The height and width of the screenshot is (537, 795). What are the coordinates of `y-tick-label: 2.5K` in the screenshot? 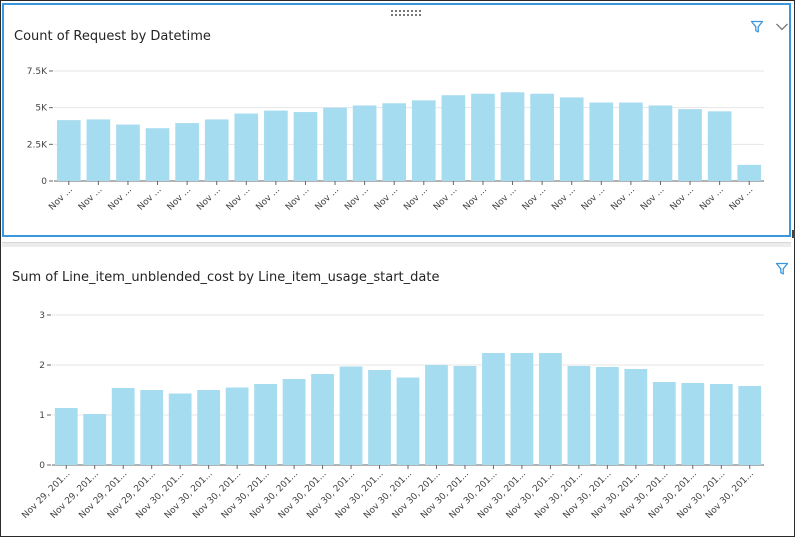 It's located at (37, 145).